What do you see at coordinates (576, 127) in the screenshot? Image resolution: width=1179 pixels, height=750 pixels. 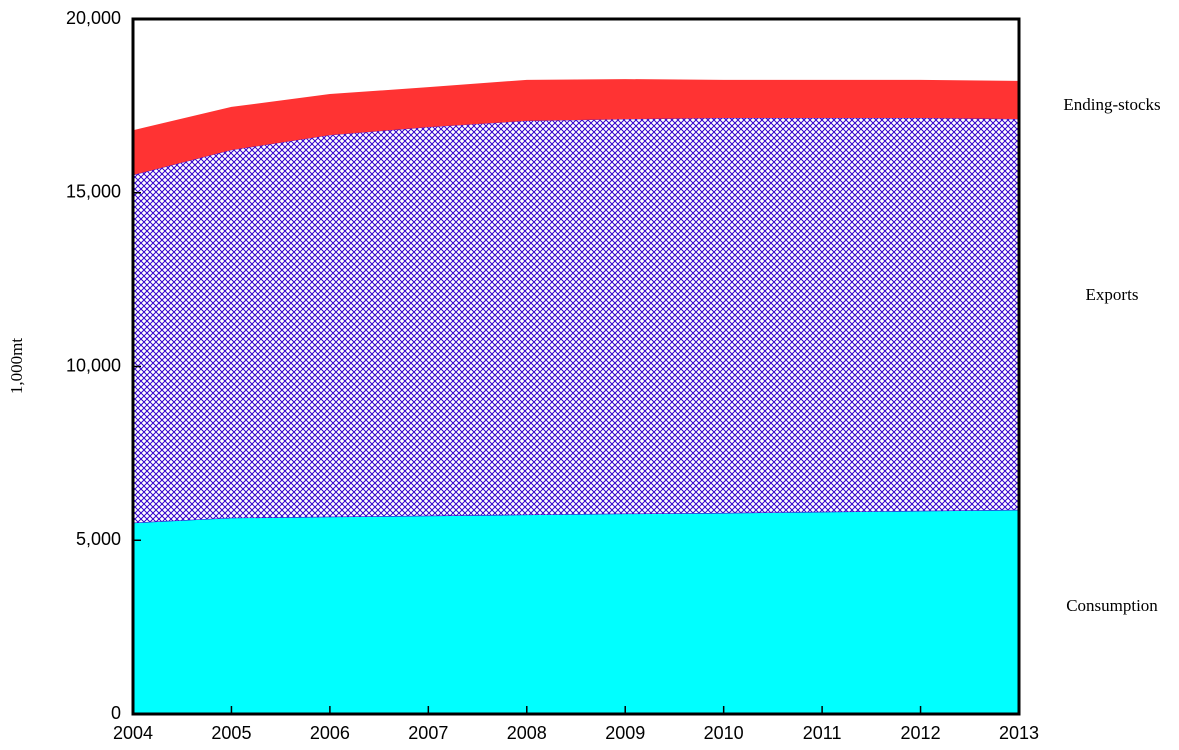 I see `area` at bounding box center [576, 127].